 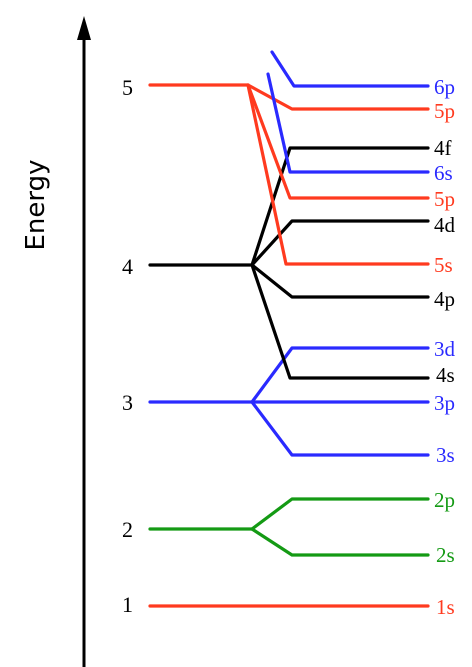 What do you see at coordinates (444, 500) in the screenshot?
I see `orbital-label-2p: 2p` at bounding box center [444, 500].